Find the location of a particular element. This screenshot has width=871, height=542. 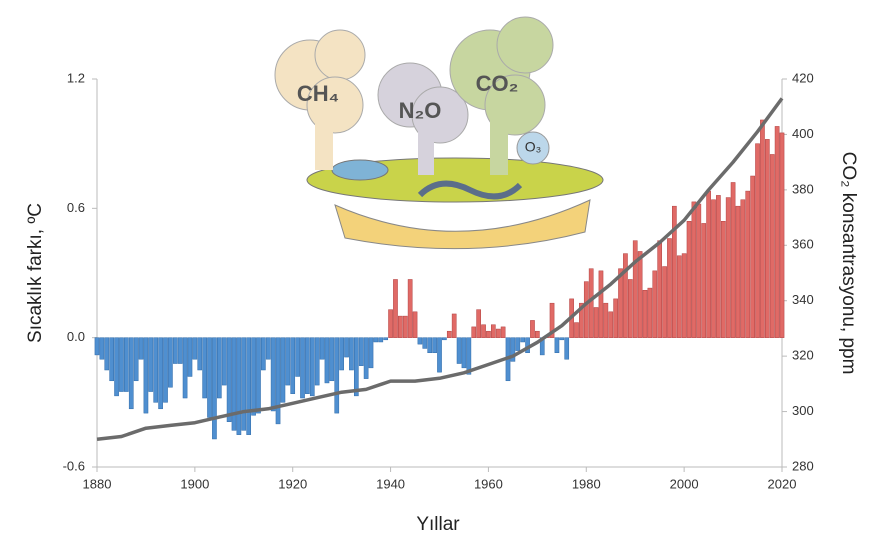

x-tick-label: 2020 is located at coordinates (782, 483).